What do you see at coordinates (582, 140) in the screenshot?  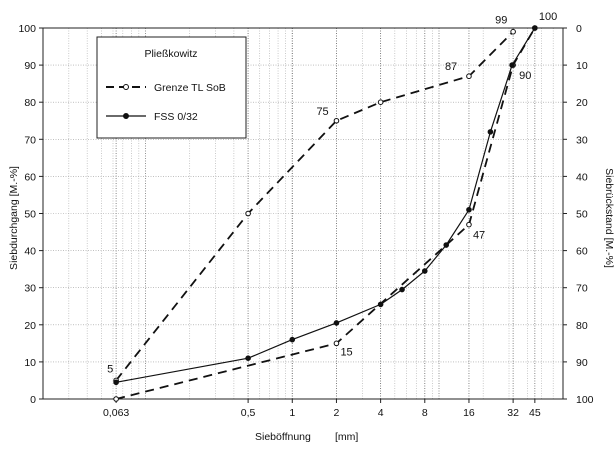 I see `y2-tick-label: 30` at bounding box center [582, 140].